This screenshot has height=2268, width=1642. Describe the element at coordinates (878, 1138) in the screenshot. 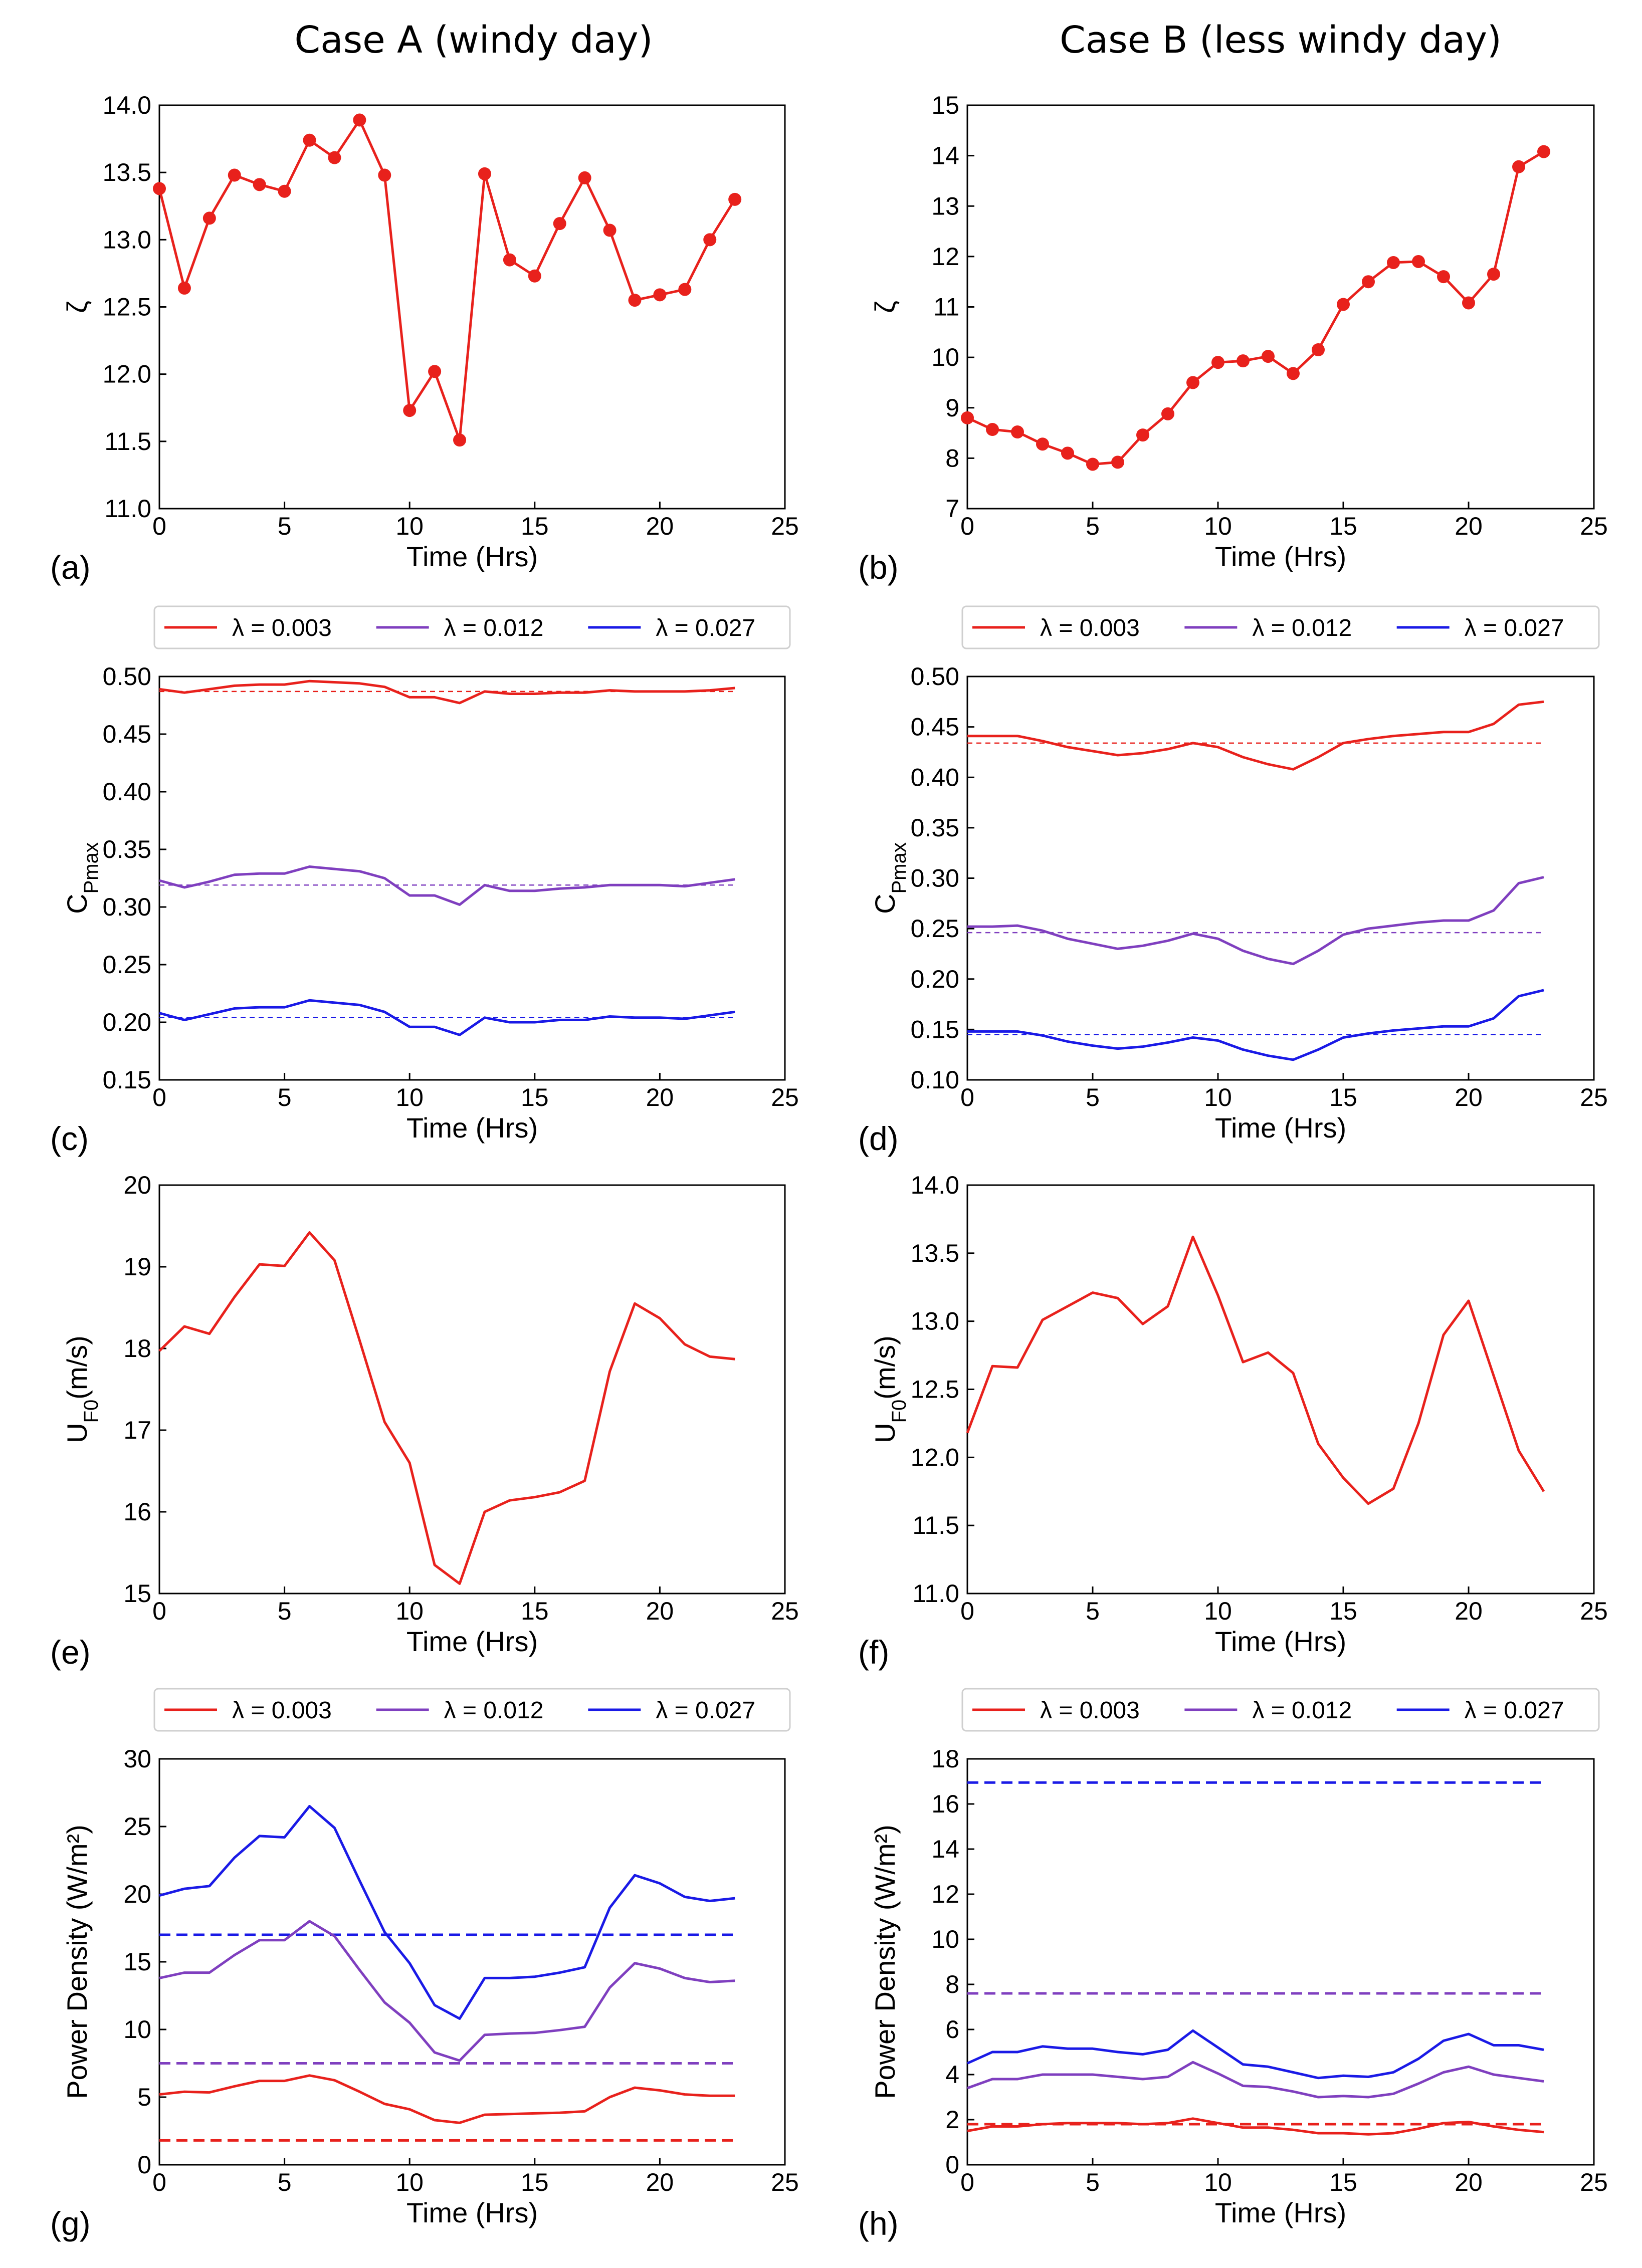

I see `panel-label: (d)` at that location.